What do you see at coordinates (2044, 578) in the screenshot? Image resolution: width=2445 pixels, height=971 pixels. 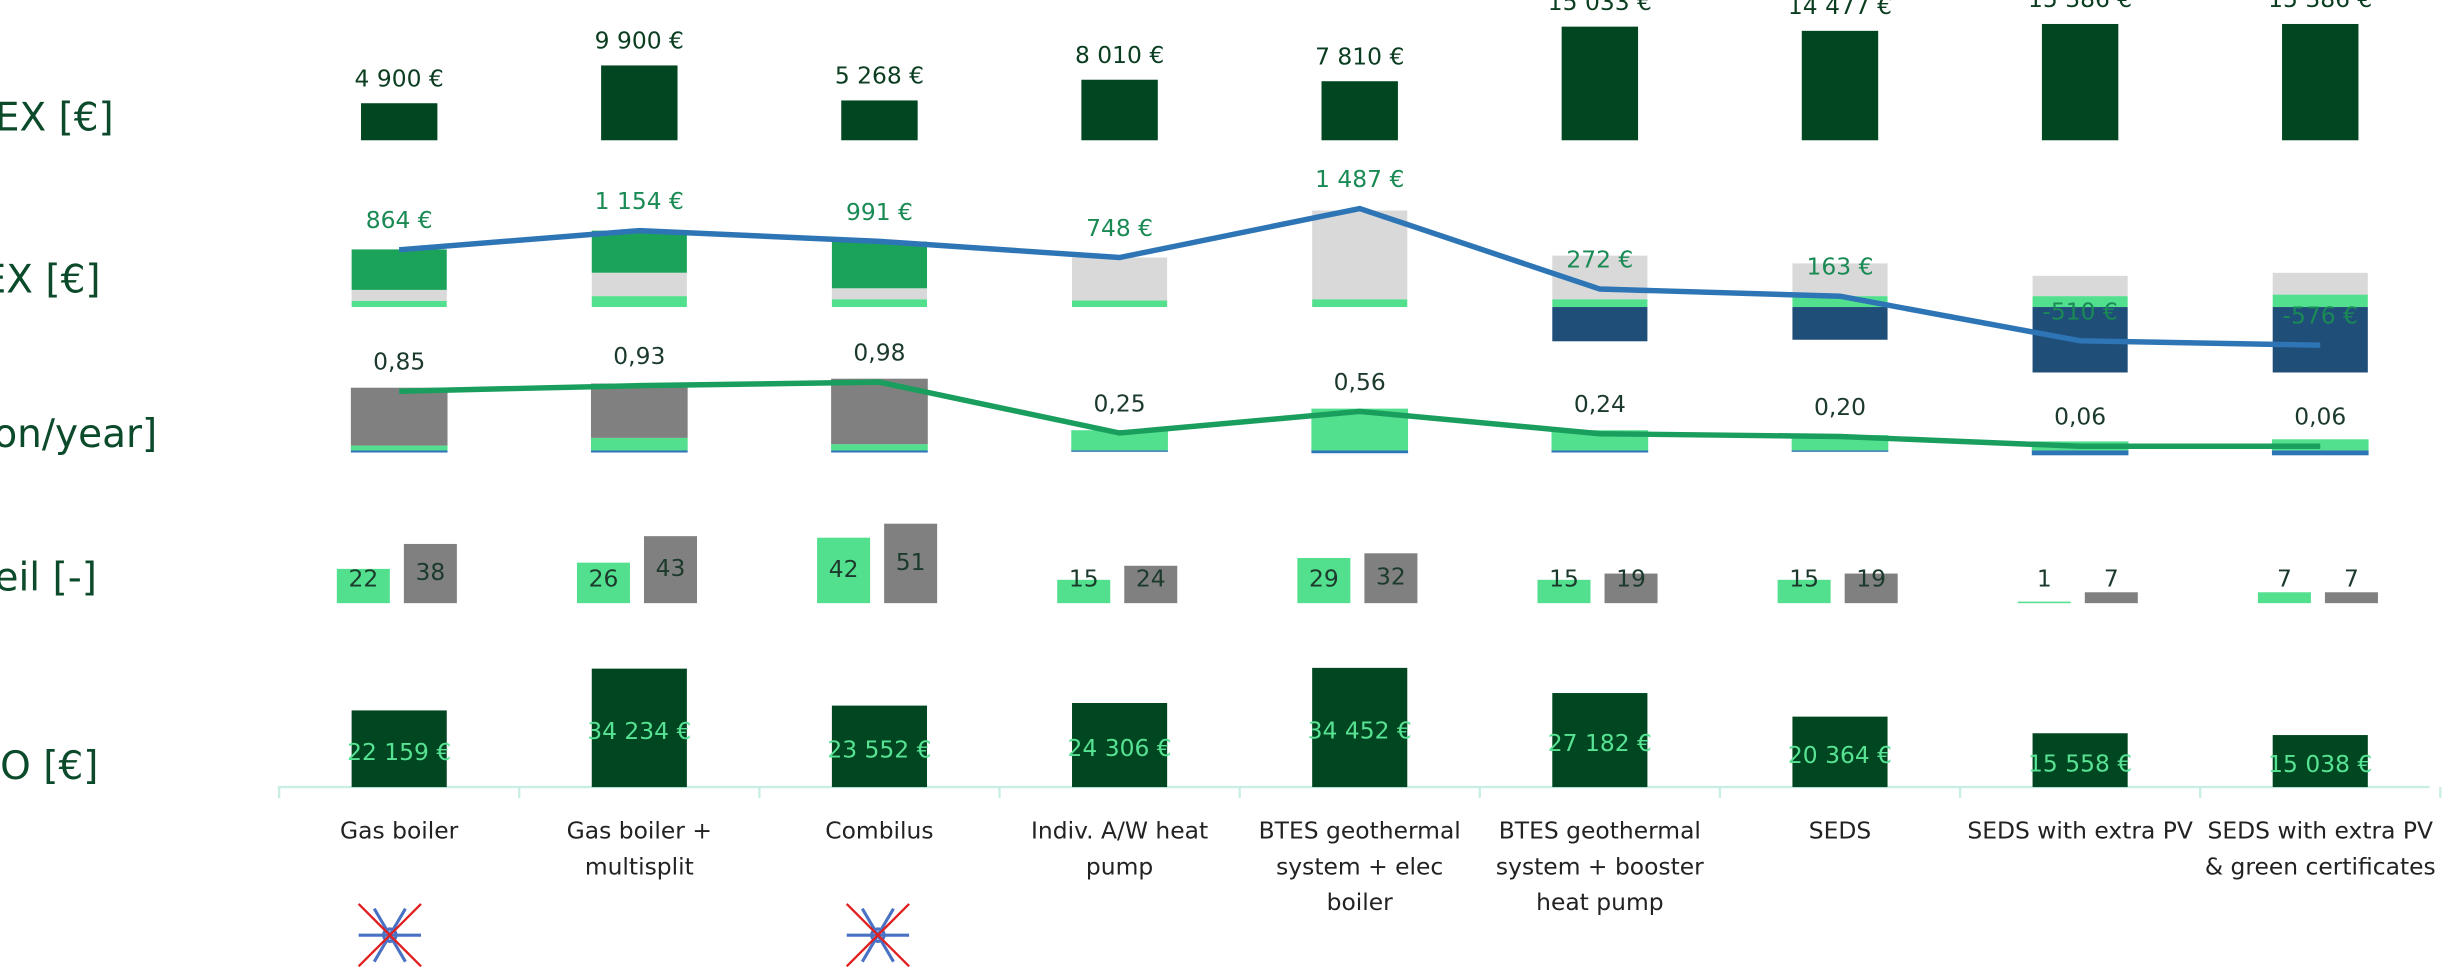 I see `value-label: 1` at bounding box center [2044, 578].